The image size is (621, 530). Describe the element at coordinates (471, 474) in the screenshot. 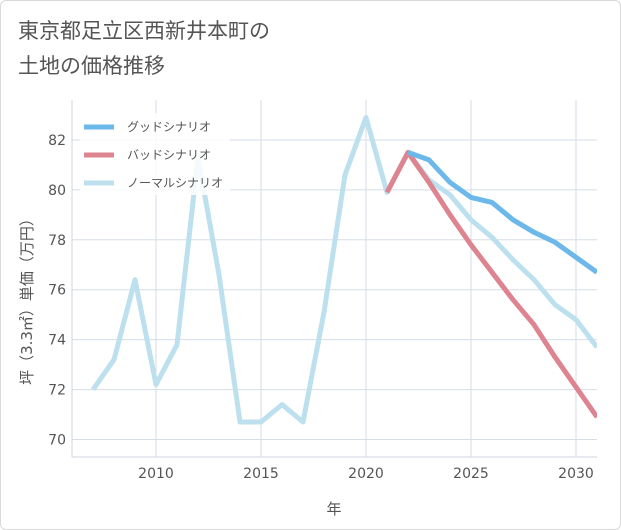

I see `x-tick-label: 2025` at that location.